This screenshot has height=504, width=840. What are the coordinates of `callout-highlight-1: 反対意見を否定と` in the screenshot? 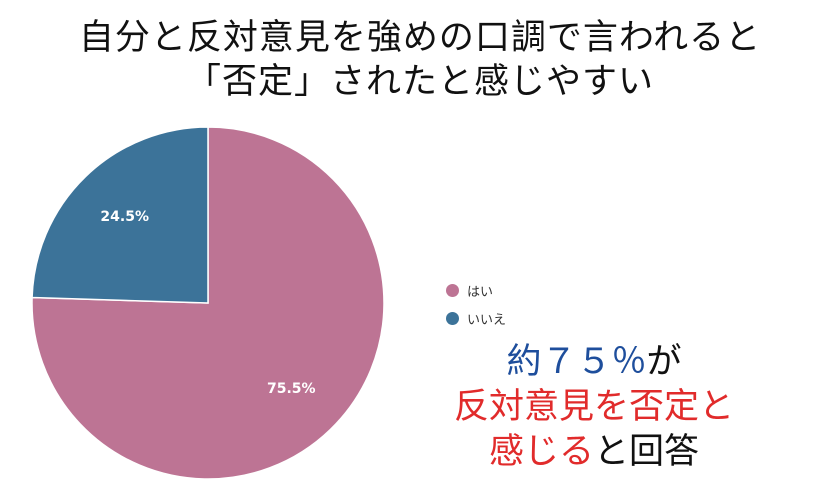 It's located at (593, 407).